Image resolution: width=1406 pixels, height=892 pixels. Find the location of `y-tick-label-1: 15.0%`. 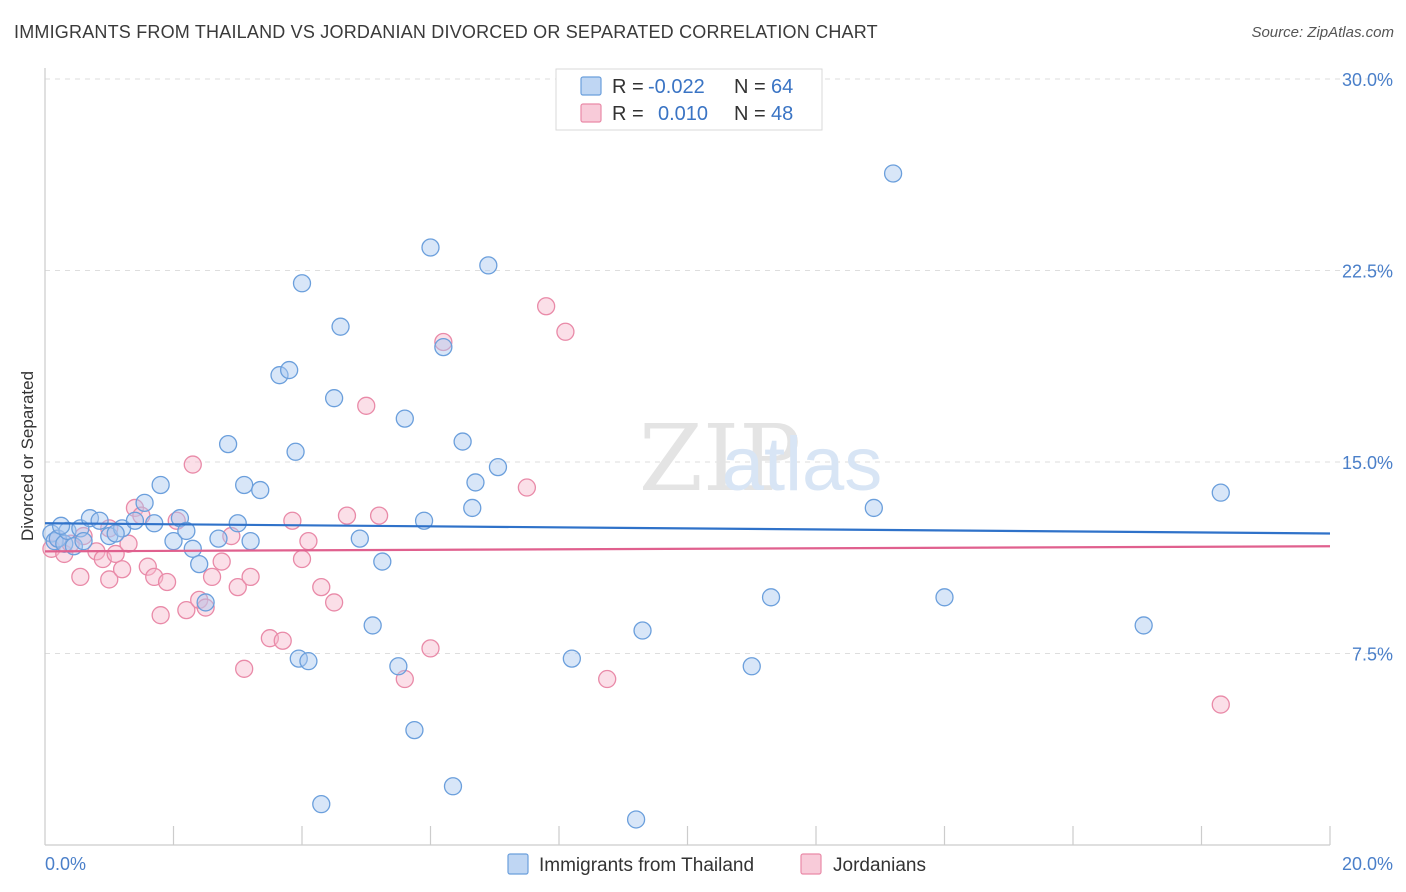

y-tick-label-1: 15.0% is located at coordinates (1367, 463).